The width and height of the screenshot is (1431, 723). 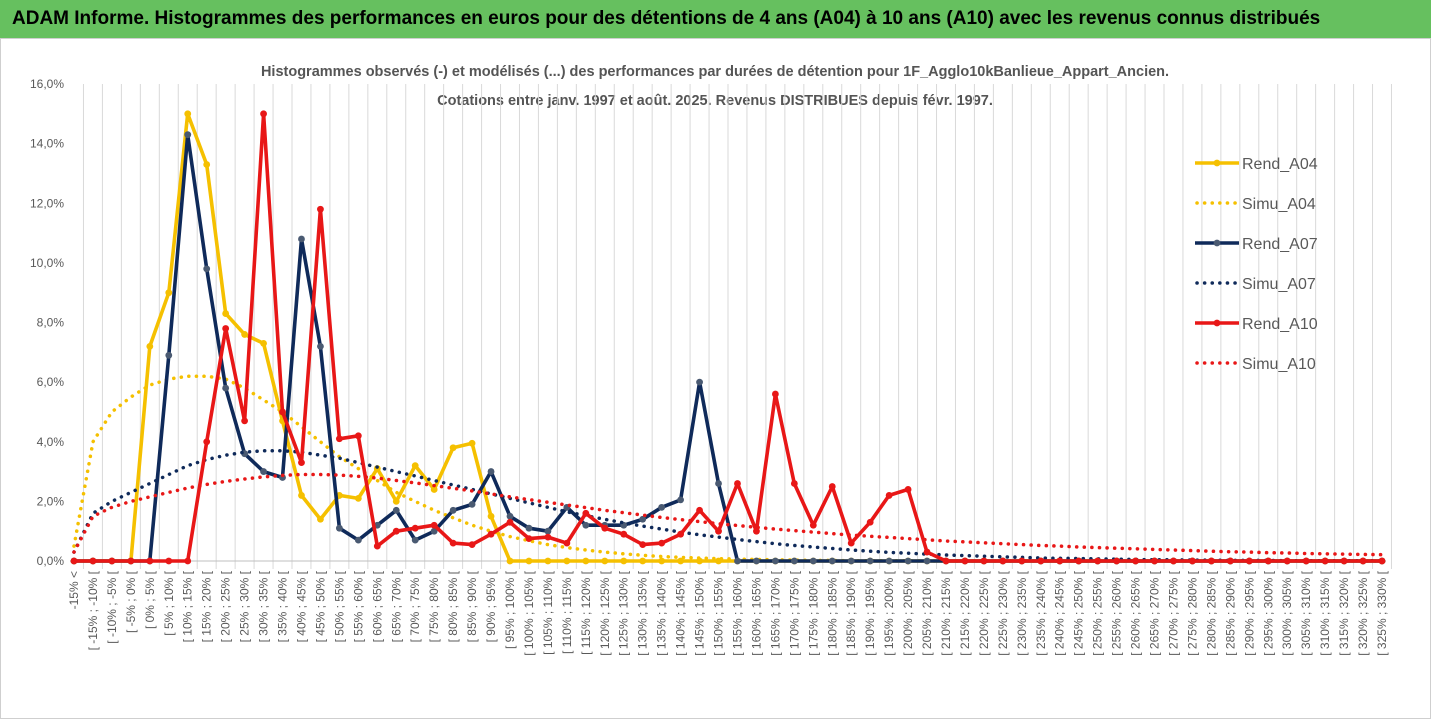 I want to click on x-tick-label: [ 295% ; 300% [, so click(x=1268, y=612).